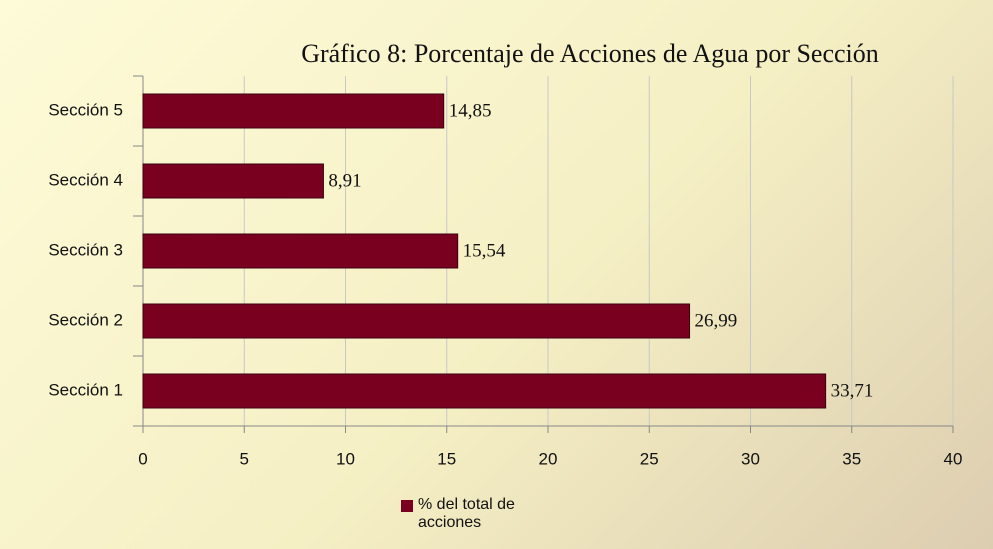  I want to click on y-tick-label: Sección 3, so click(85, 249).